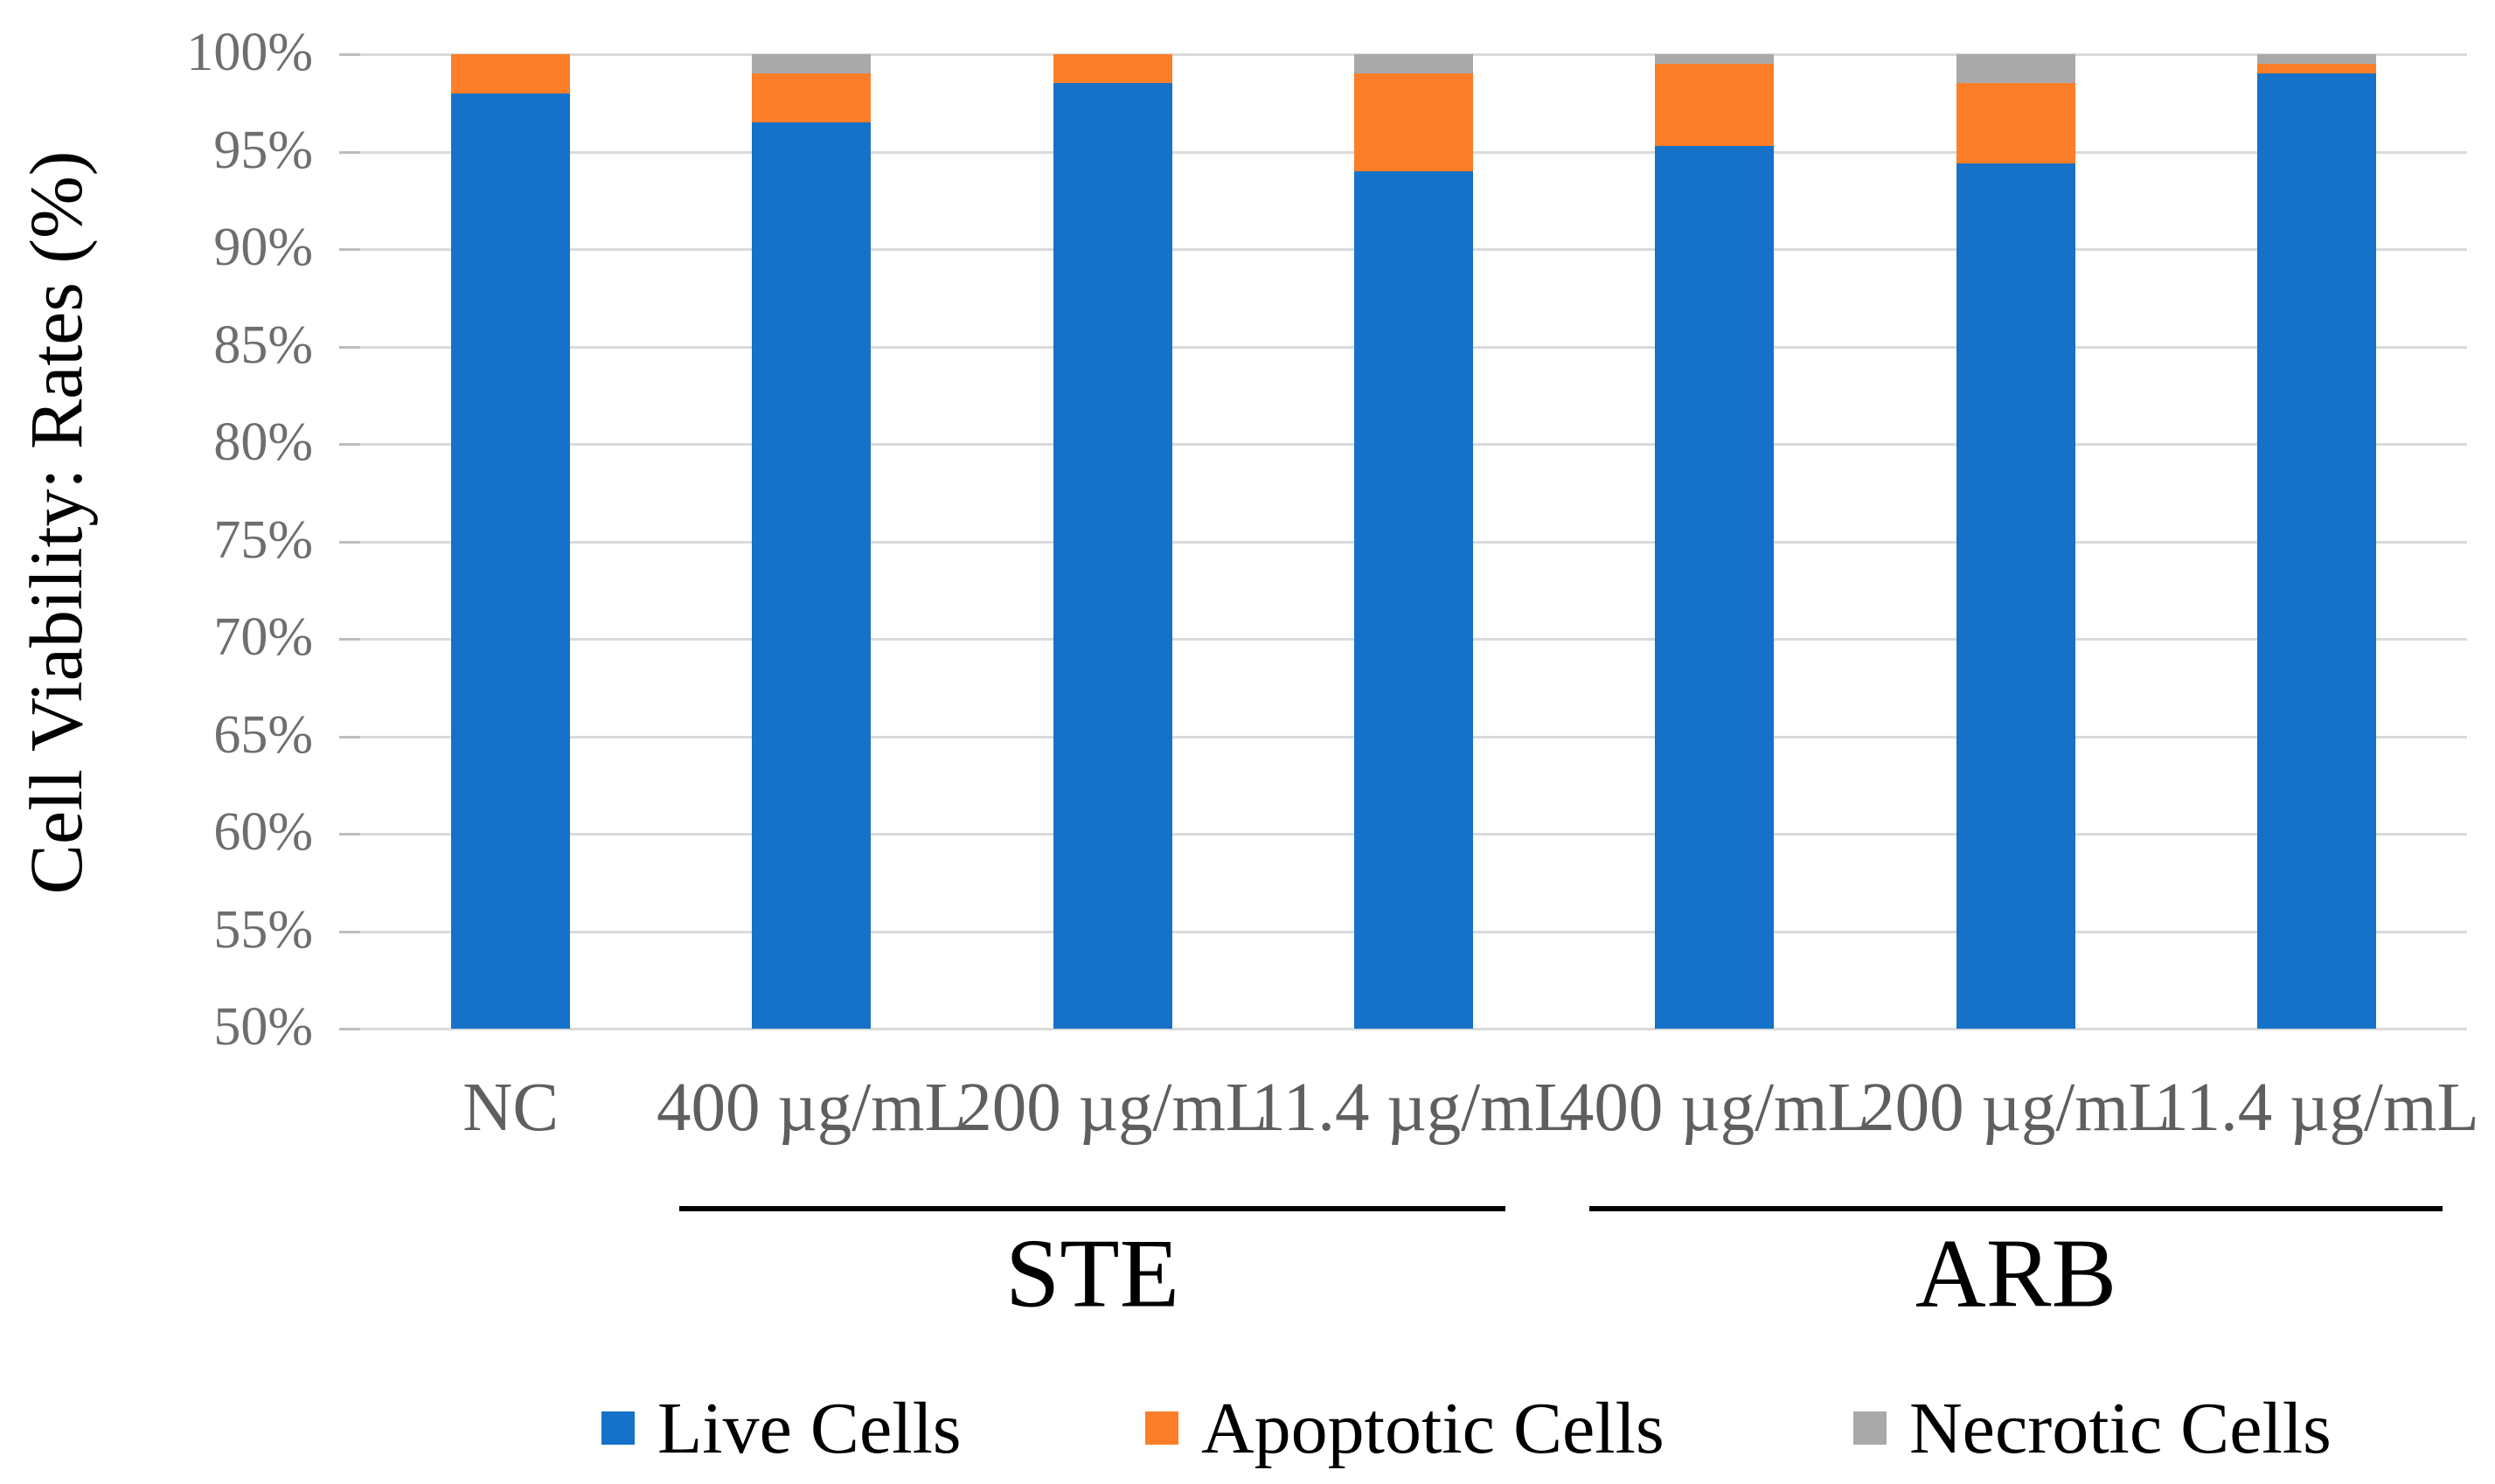 This screenshot has width=2495, height=1484. I want to click on legend-label: Necrotic Cells, so click(2120, 1428).